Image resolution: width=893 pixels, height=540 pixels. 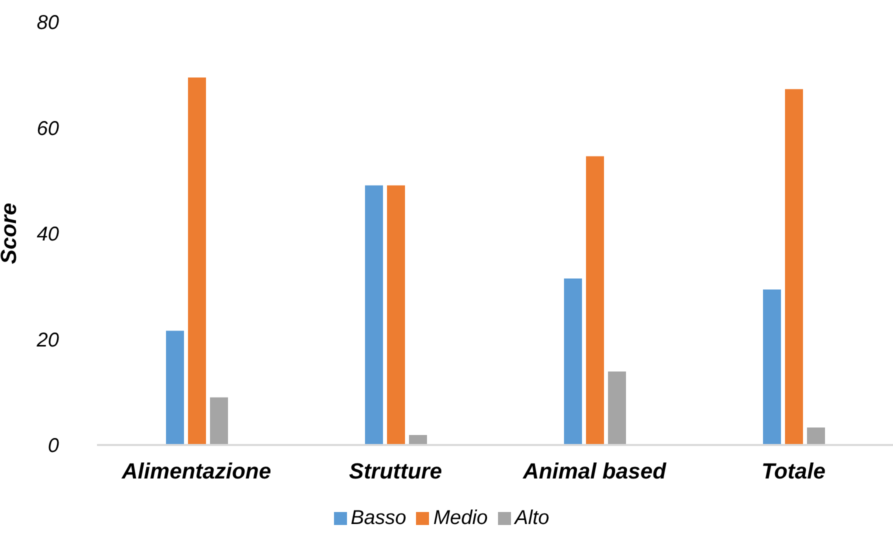 I want to click on y-axis-title: Score, so click(x=10, y=233).